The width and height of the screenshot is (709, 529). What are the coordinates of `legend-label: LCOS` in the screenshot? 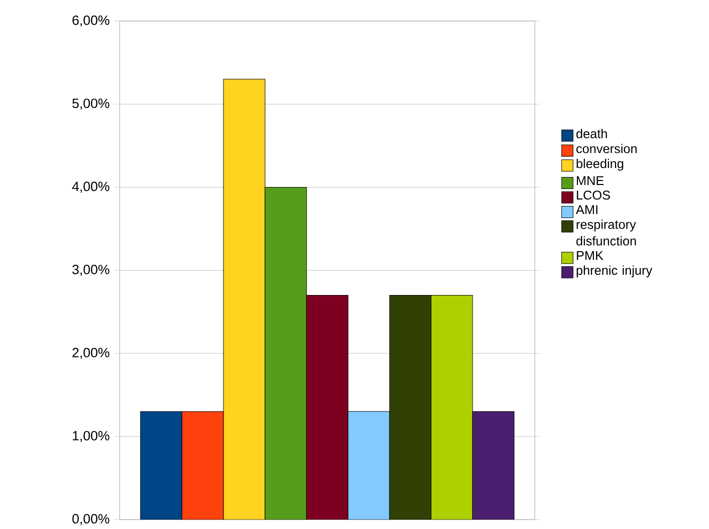 It's located at (593, 195).